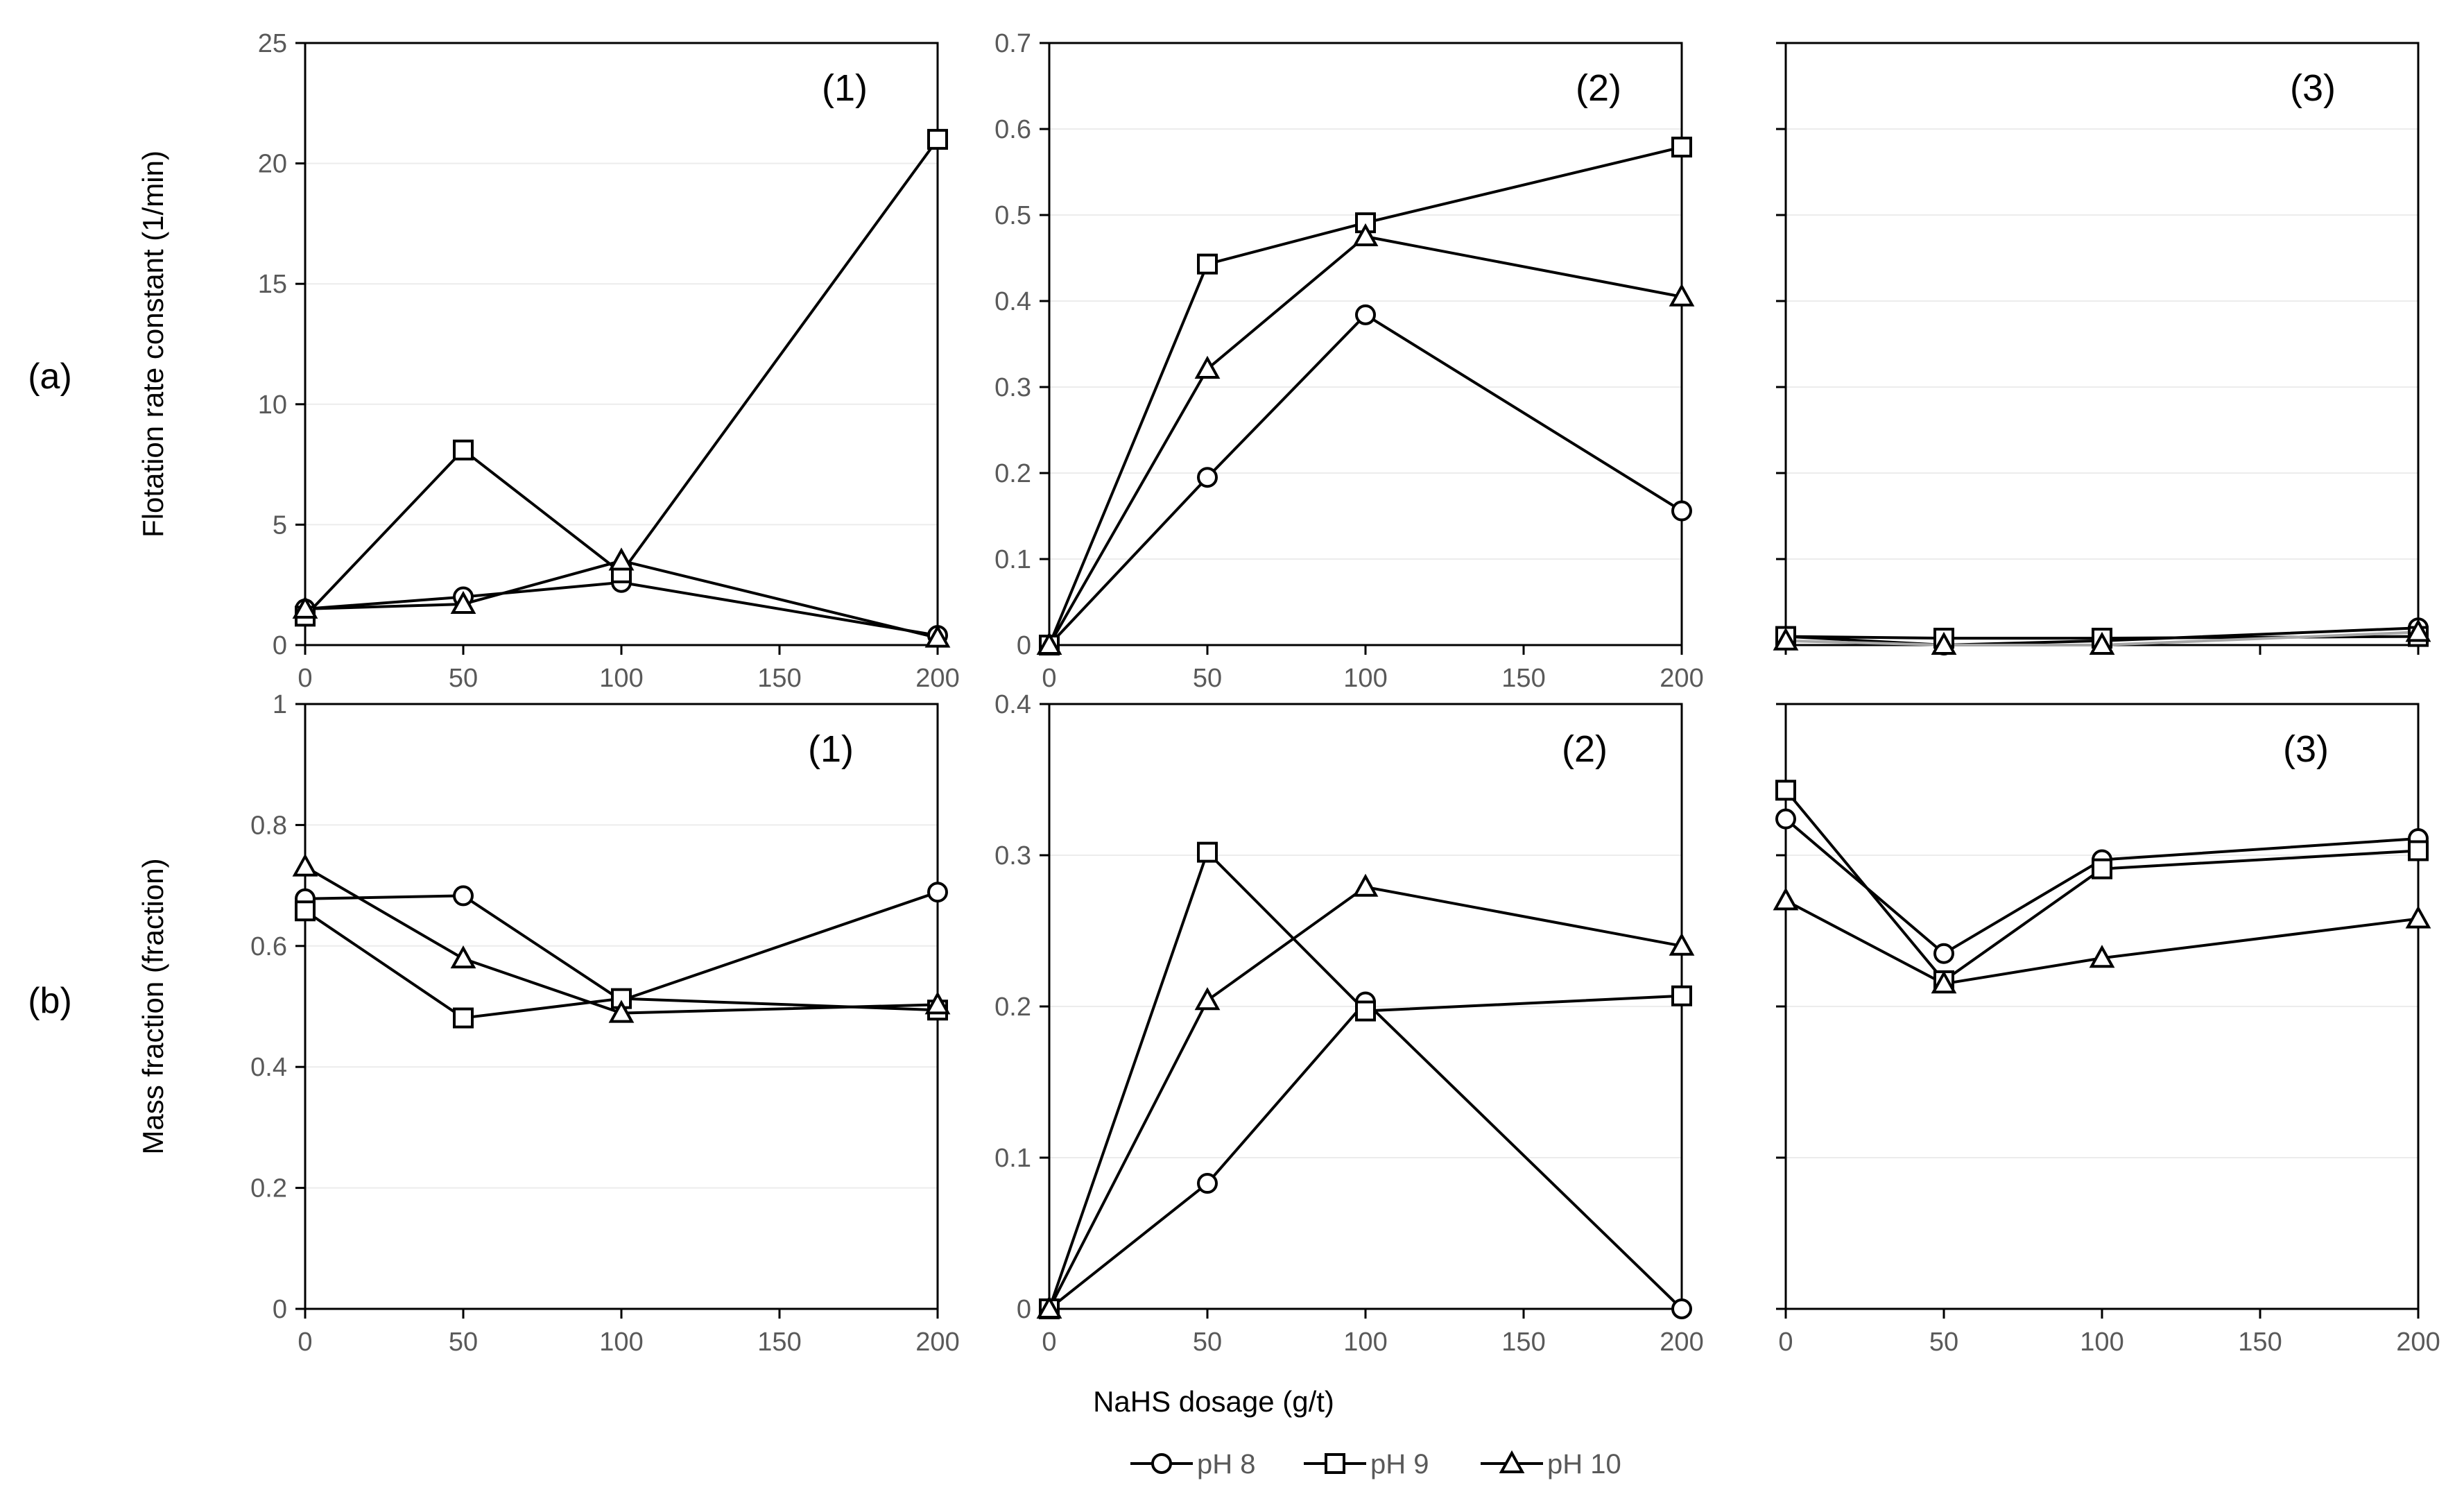  What do you see at coordinates (2106, 1030) in the screenshot?
I see `panel-b-3: 0 50 100 150 200 (3)` at bounding box center [2106, 1030].